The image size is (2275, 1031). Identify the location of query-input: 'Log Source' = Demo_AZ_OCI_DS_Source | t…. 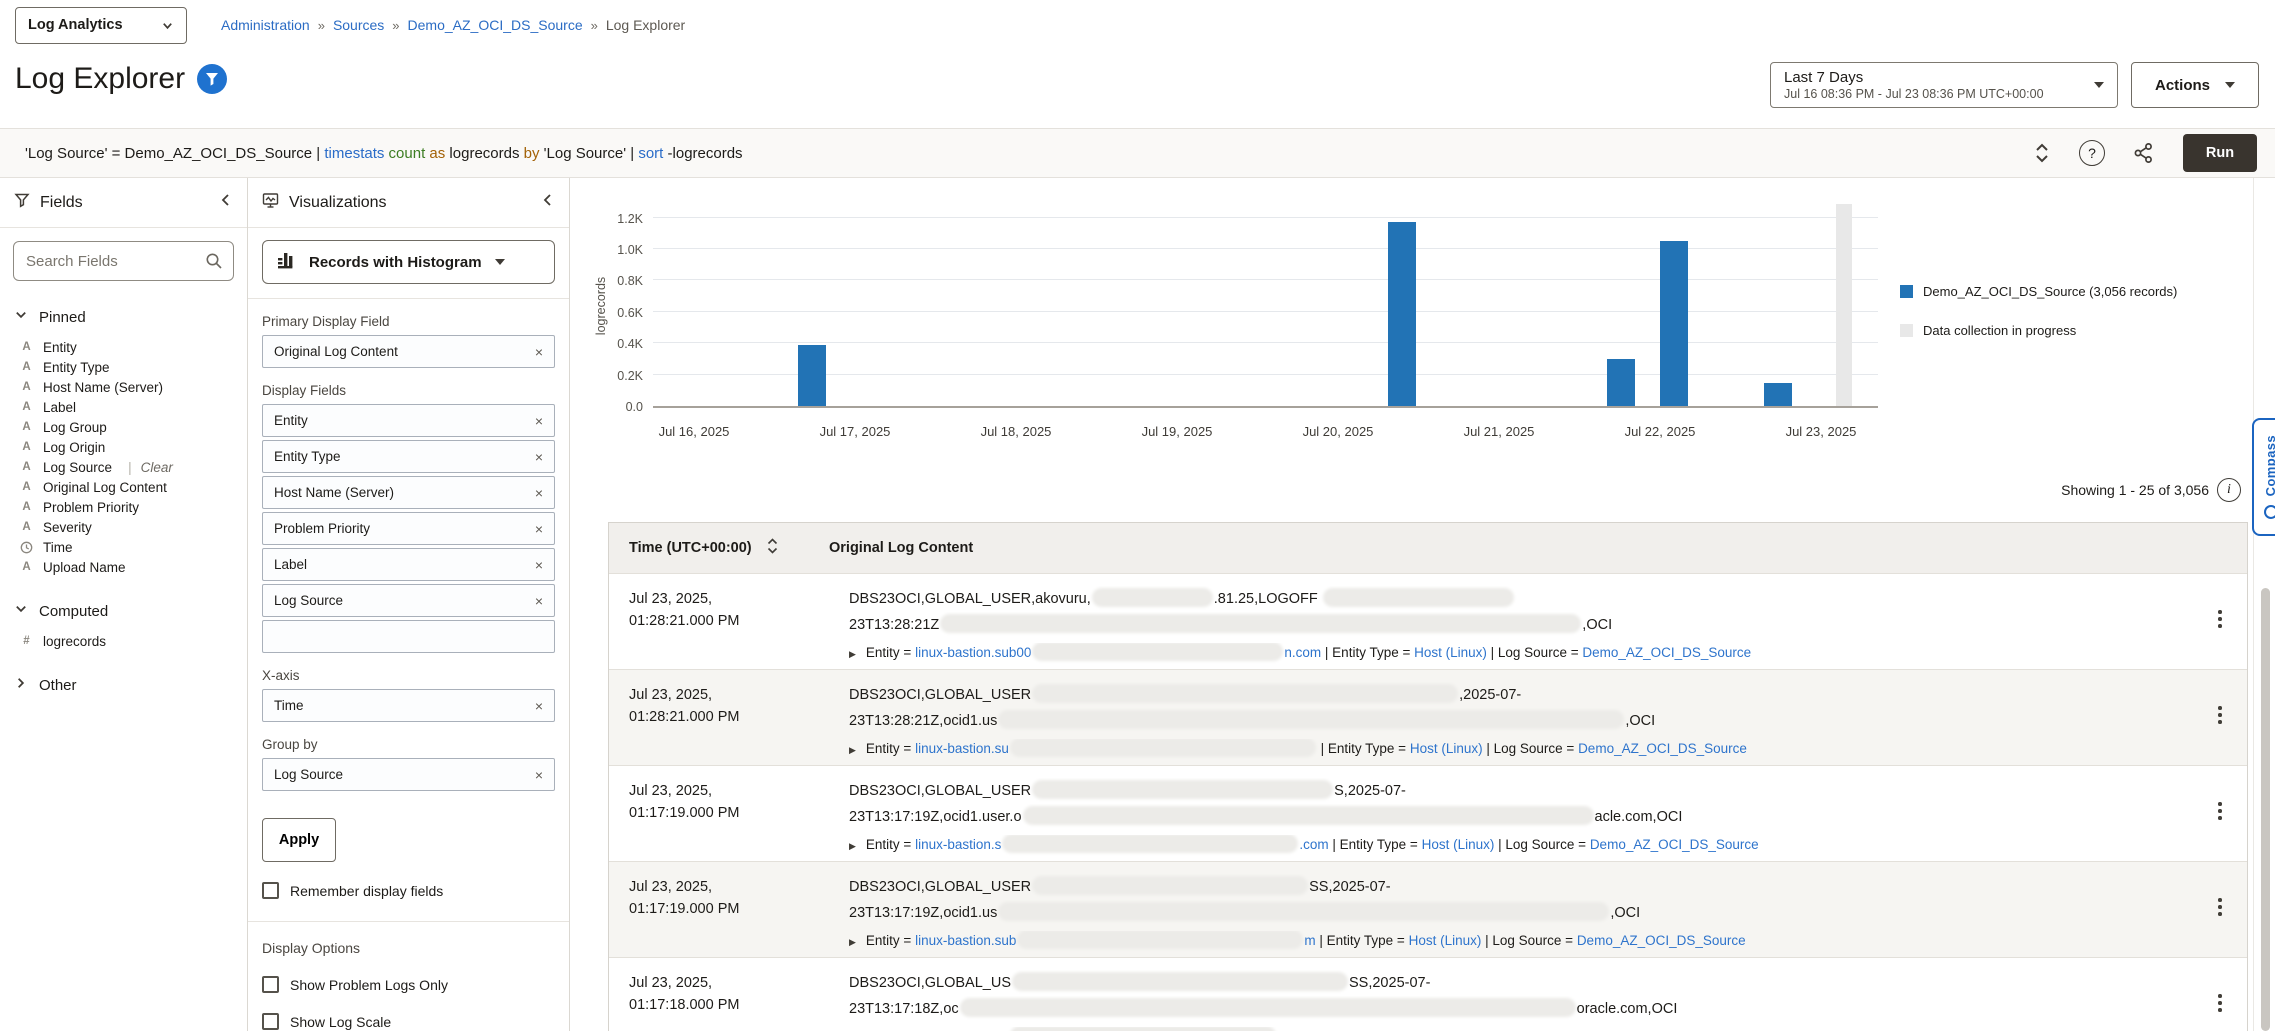
(1029, 153).